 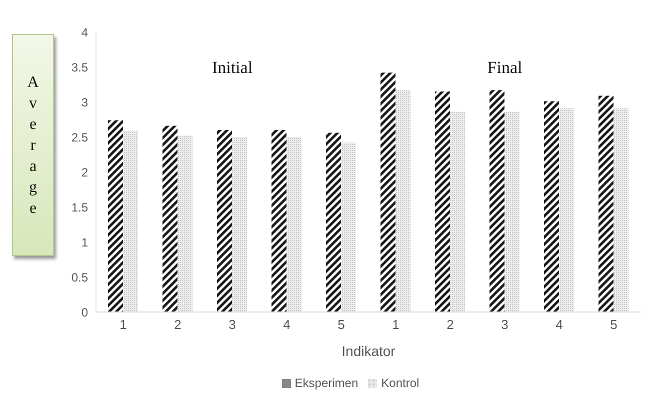 What do you see at coordinates (79, 67) in the screenshot?
I see `y-tick-label: 3.5` at bounding box center [79, 67].